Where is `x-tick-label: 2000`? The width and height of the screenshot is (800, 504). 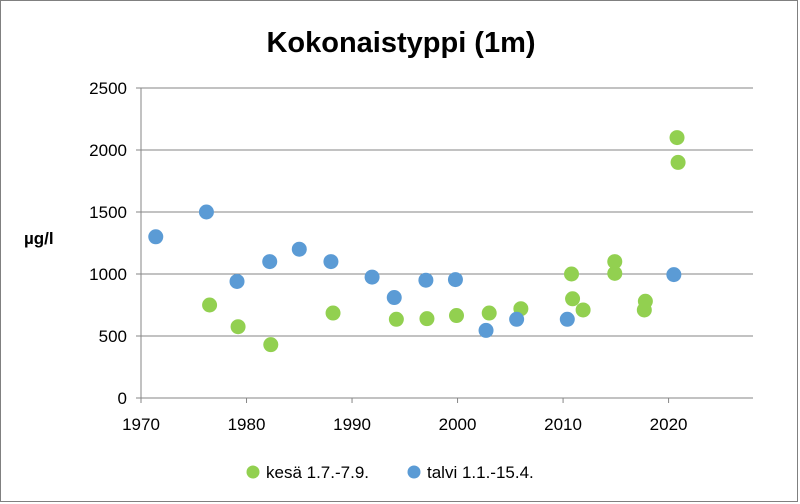
x-tick-label: 2000 is located at coordinates (458, 424).